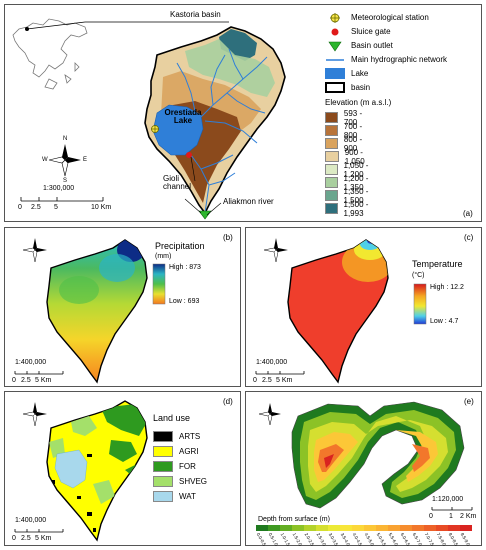 The width and height of the screenshot is (486, 550). I want to click on panel-d-scale-text: 1:400,000, so click(31, 520).